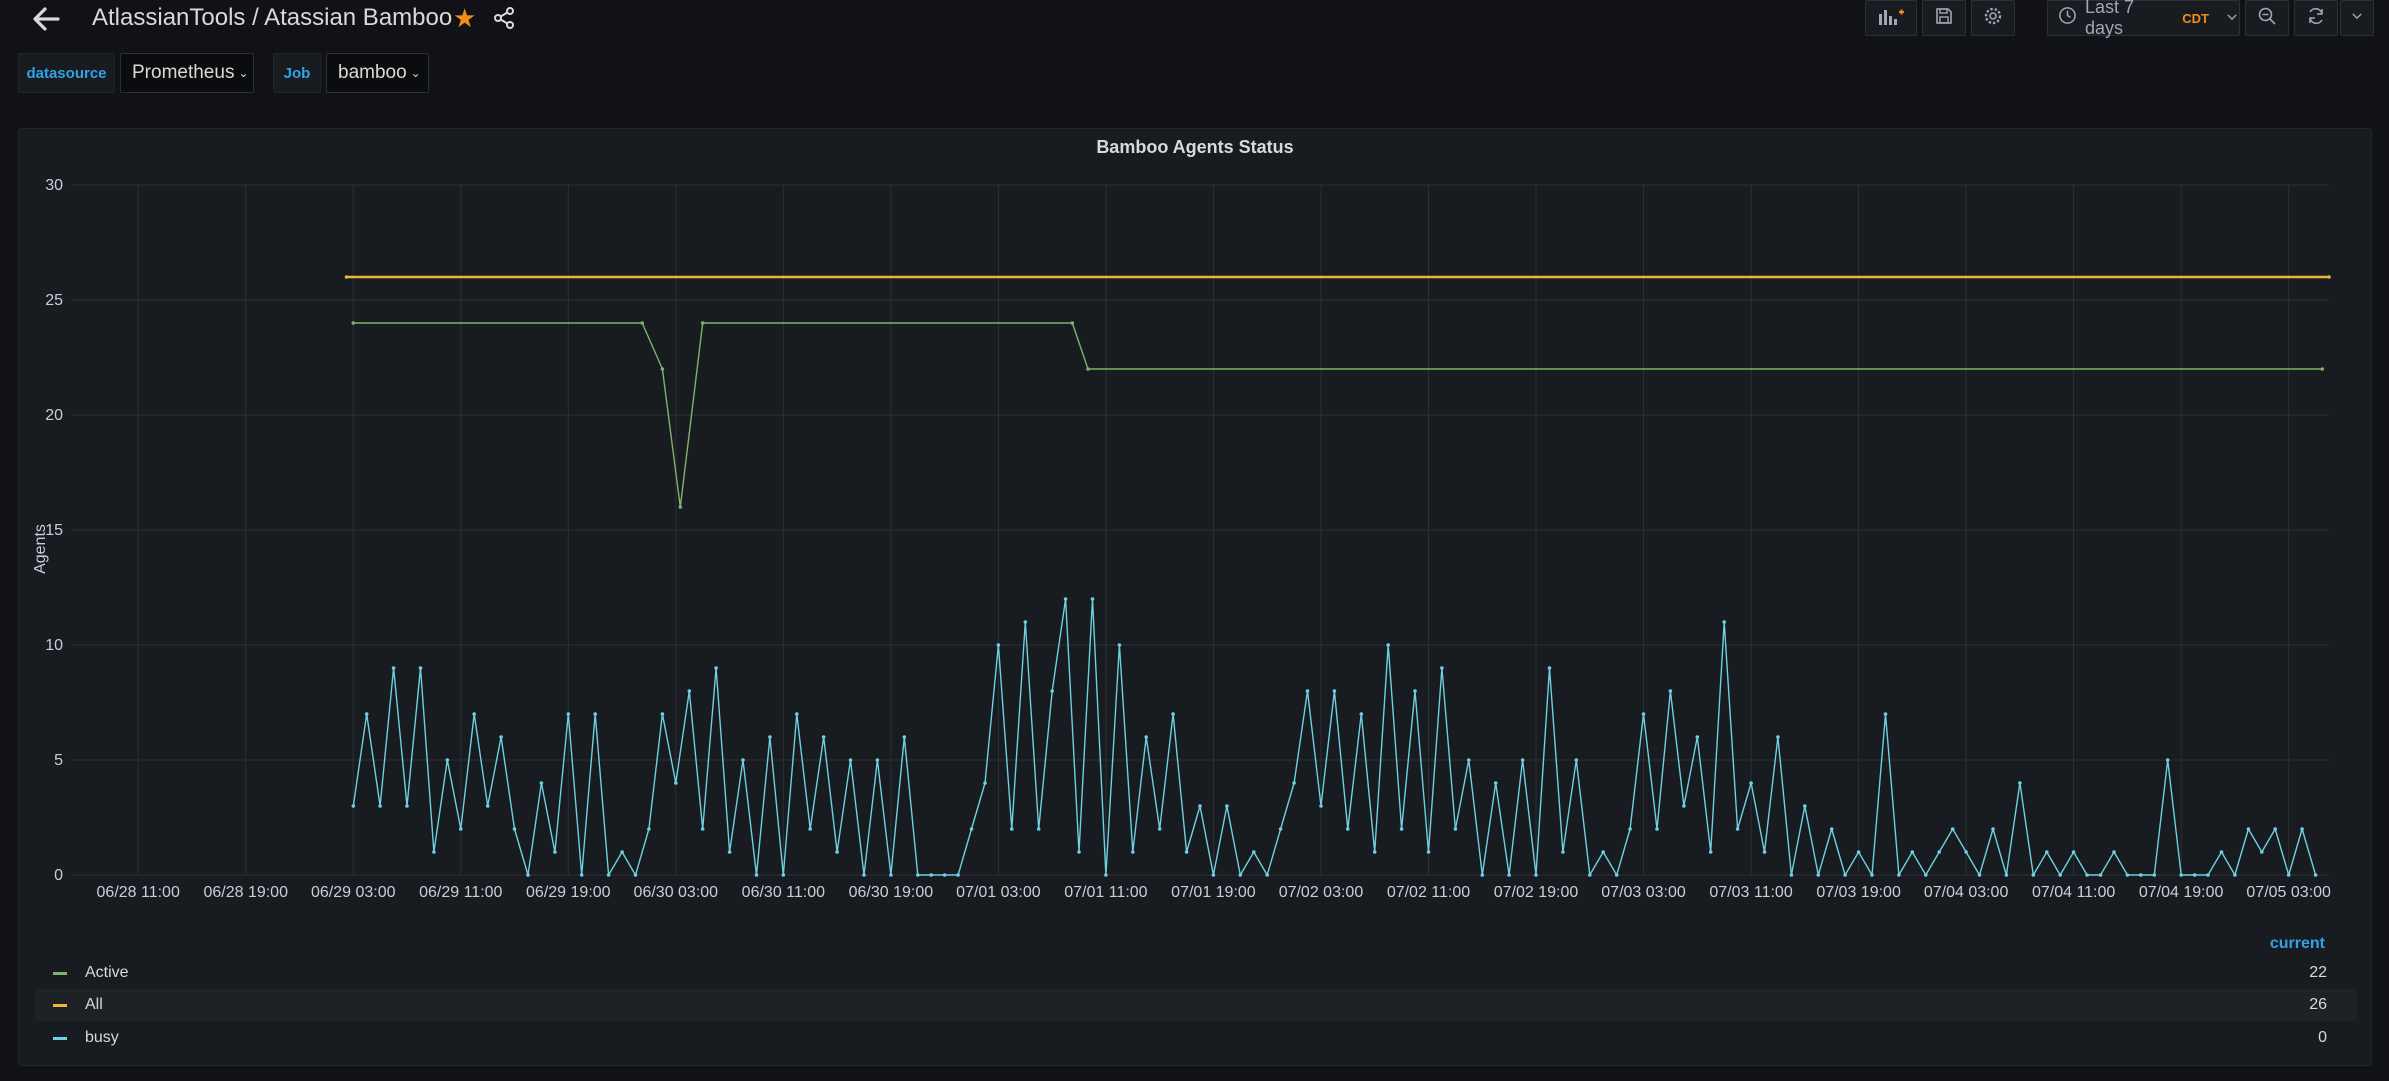 Image resolution: width=2389 pixels, height=1081 pixels. Describe the element at coordinates (465, 18) in the screenshot. I see `star-icon: ★` at that location.